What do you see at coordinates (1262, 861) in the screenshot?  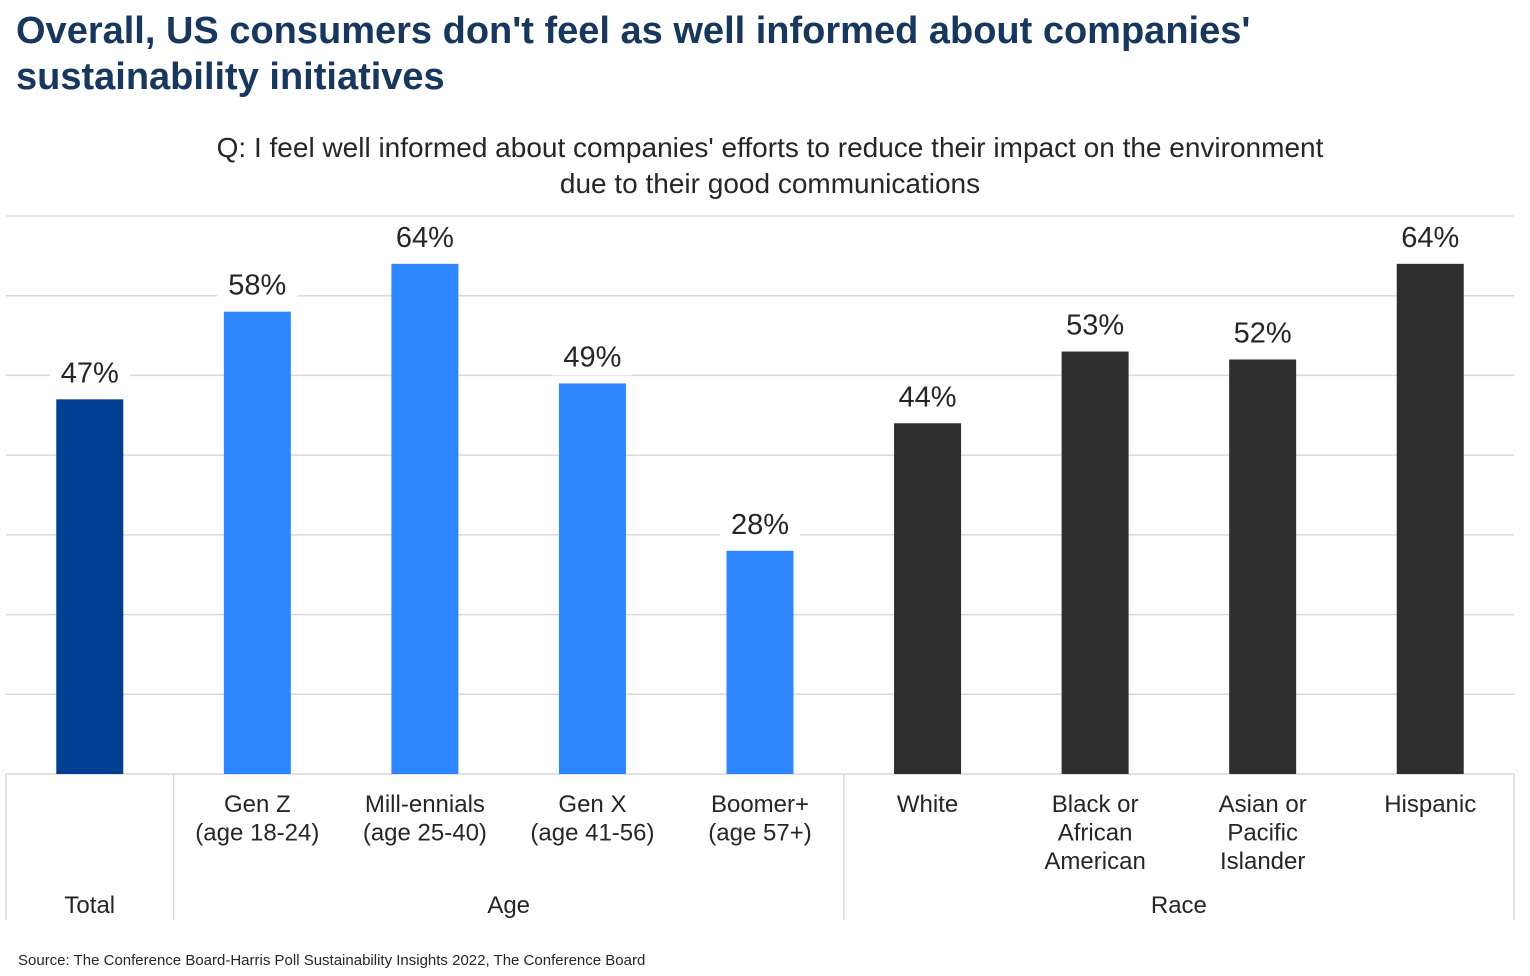 I see `category-label: Islander` at bounding box center [1262, 861].